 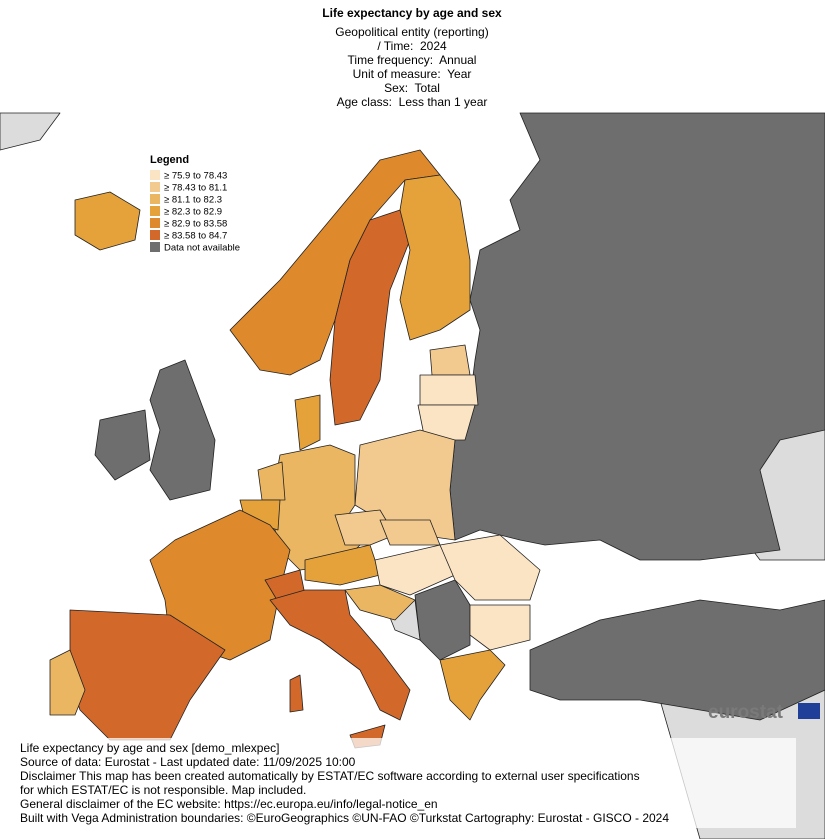 I want to click on legend-label: ≥ 81.1 to 82.3, so click(x=193, y=200).